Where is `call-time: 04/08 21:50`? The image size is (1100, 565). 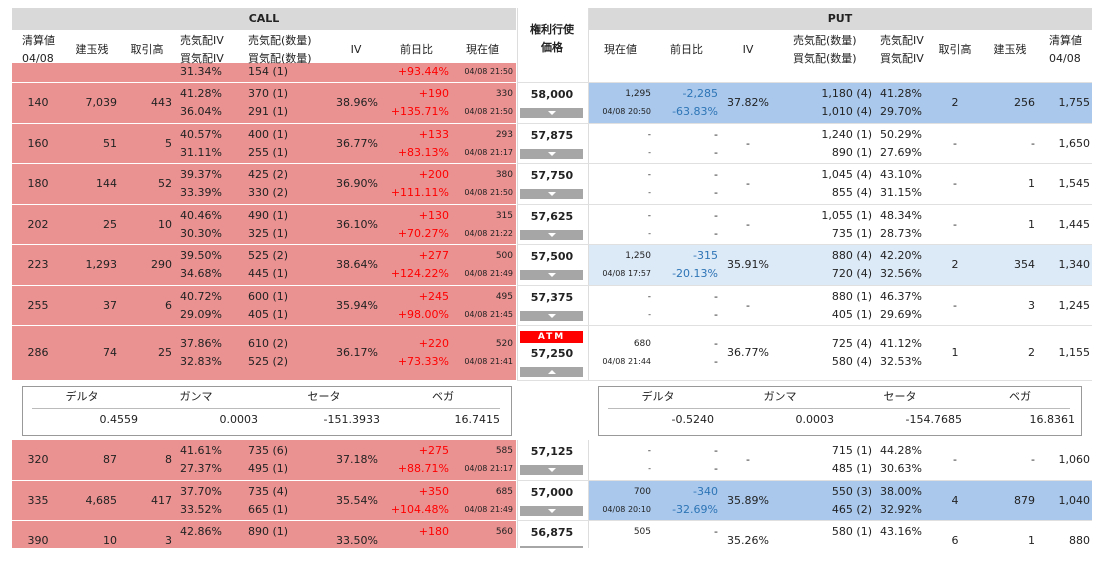 call-time: 04/08 21:50 is located at coordinates (488, 71).